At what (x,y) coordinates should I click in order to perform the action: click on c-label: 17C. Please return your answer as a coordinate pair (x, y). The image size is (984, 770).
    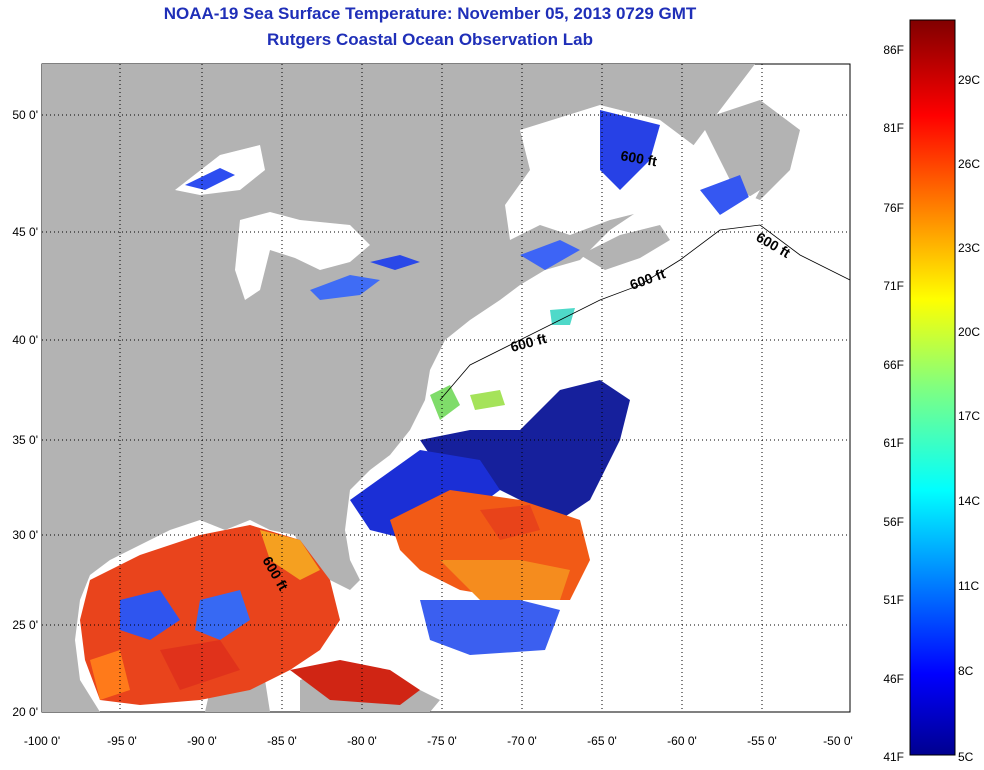
    Looking at the image, I should click on (969, 416).